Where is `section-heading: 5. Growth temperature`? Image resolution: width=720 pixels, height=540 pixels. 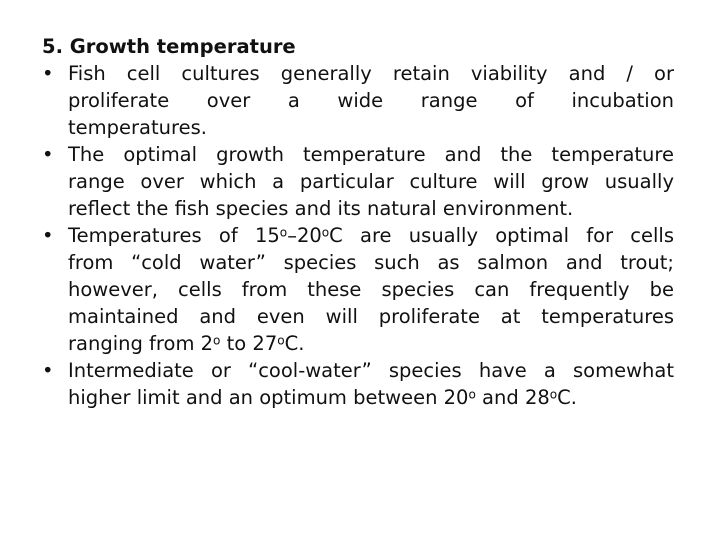
section-heading: 5. Growth temperature is located at coordinates (169, 46).